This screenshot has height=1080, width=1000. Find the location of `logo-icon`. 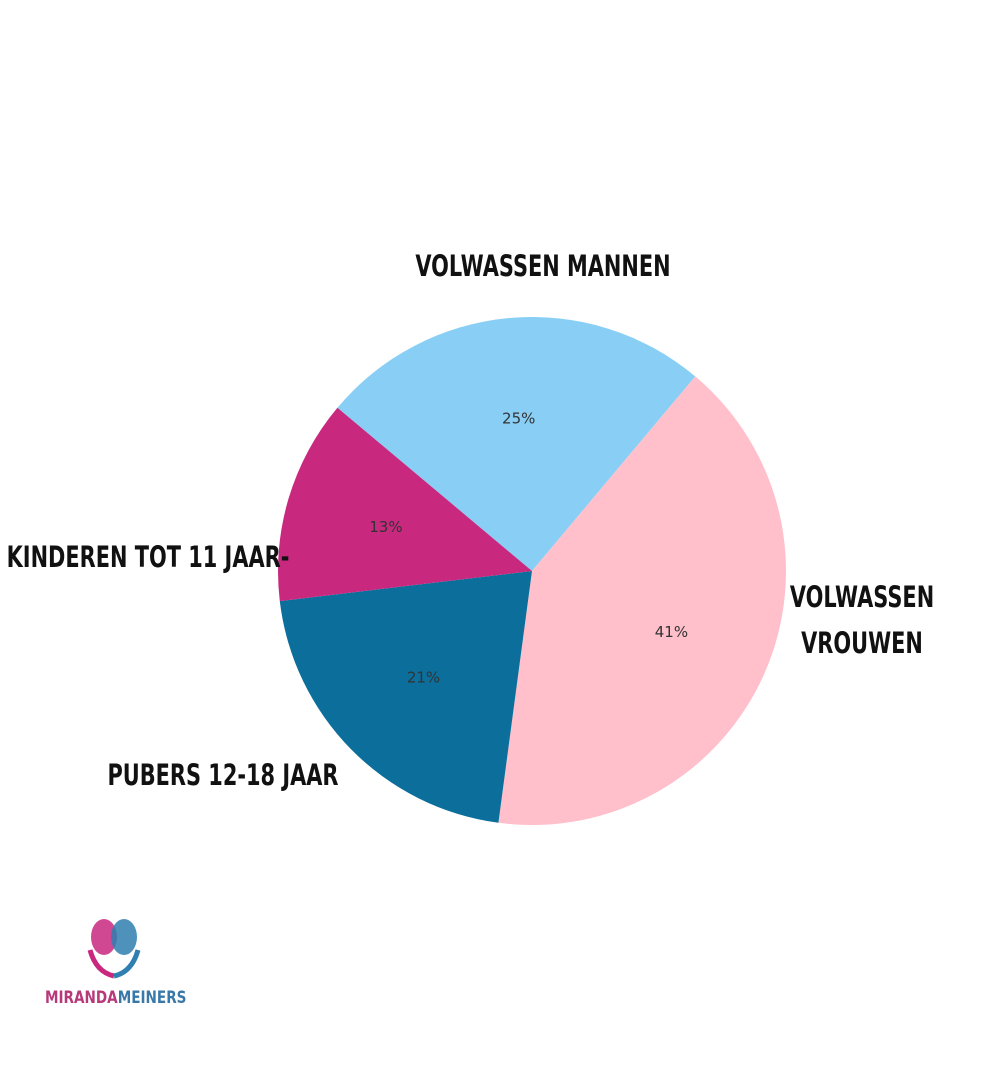

logo-icon is located at coordinates (114, 949).